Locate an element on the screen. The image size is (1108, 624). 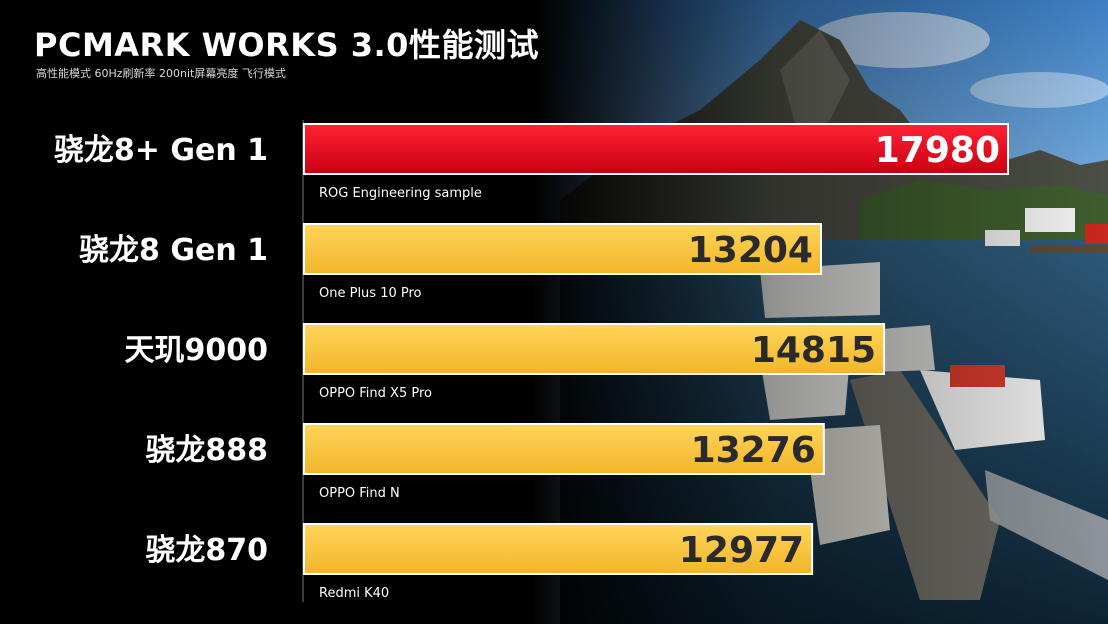
device-label-2: OPPO Find X5 Pro is located at coordinates (375, 393).